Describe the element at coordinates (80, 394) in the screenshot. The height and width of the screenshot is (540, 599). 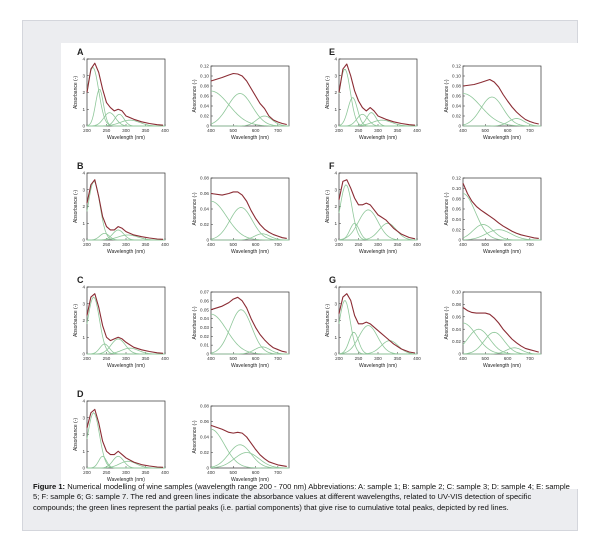
I see `panel-label-d: D` at that location.